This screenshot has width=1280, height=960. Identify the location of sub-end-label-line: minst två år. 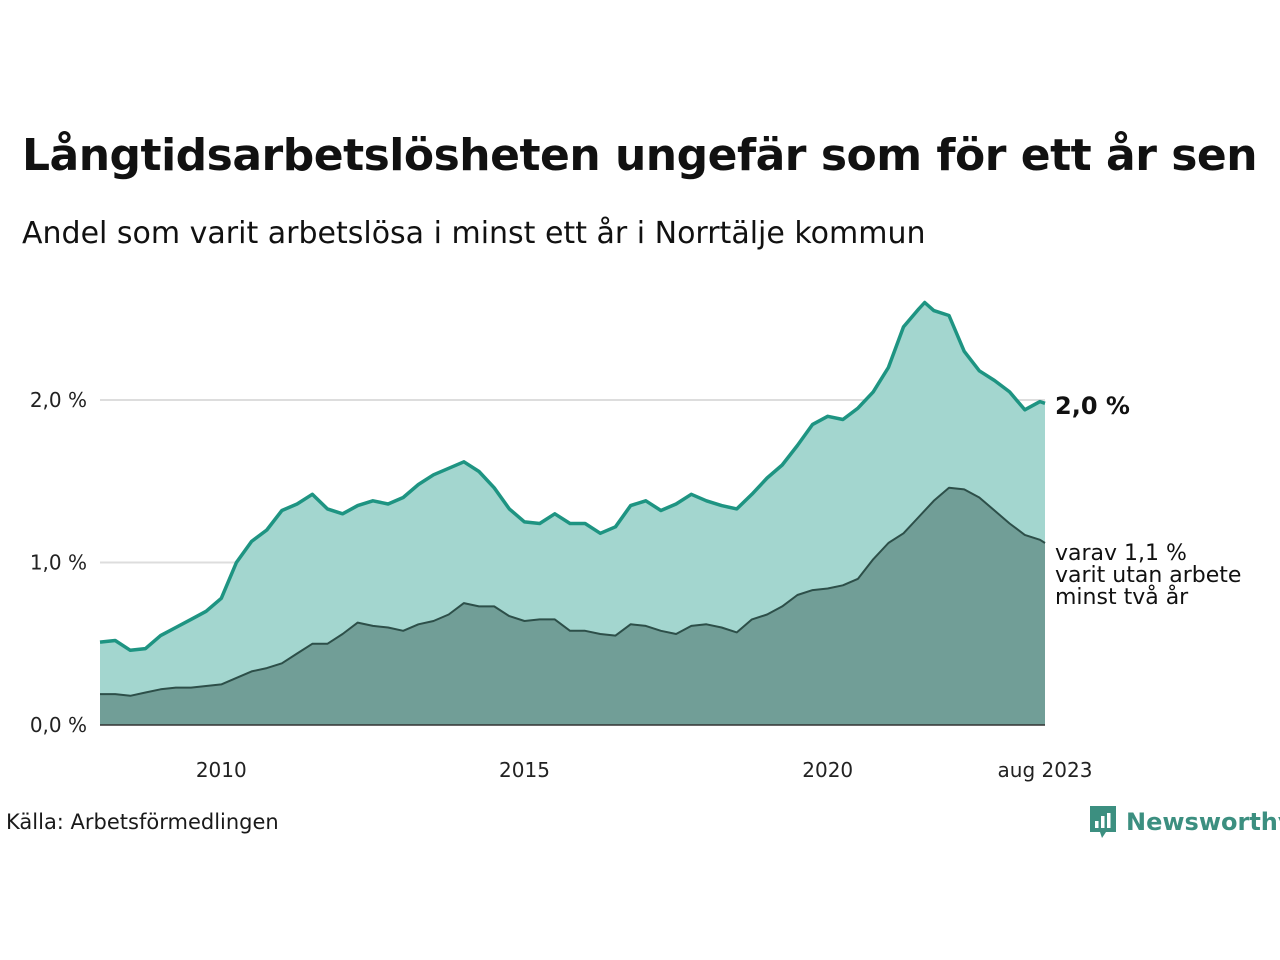
(1122, 597).